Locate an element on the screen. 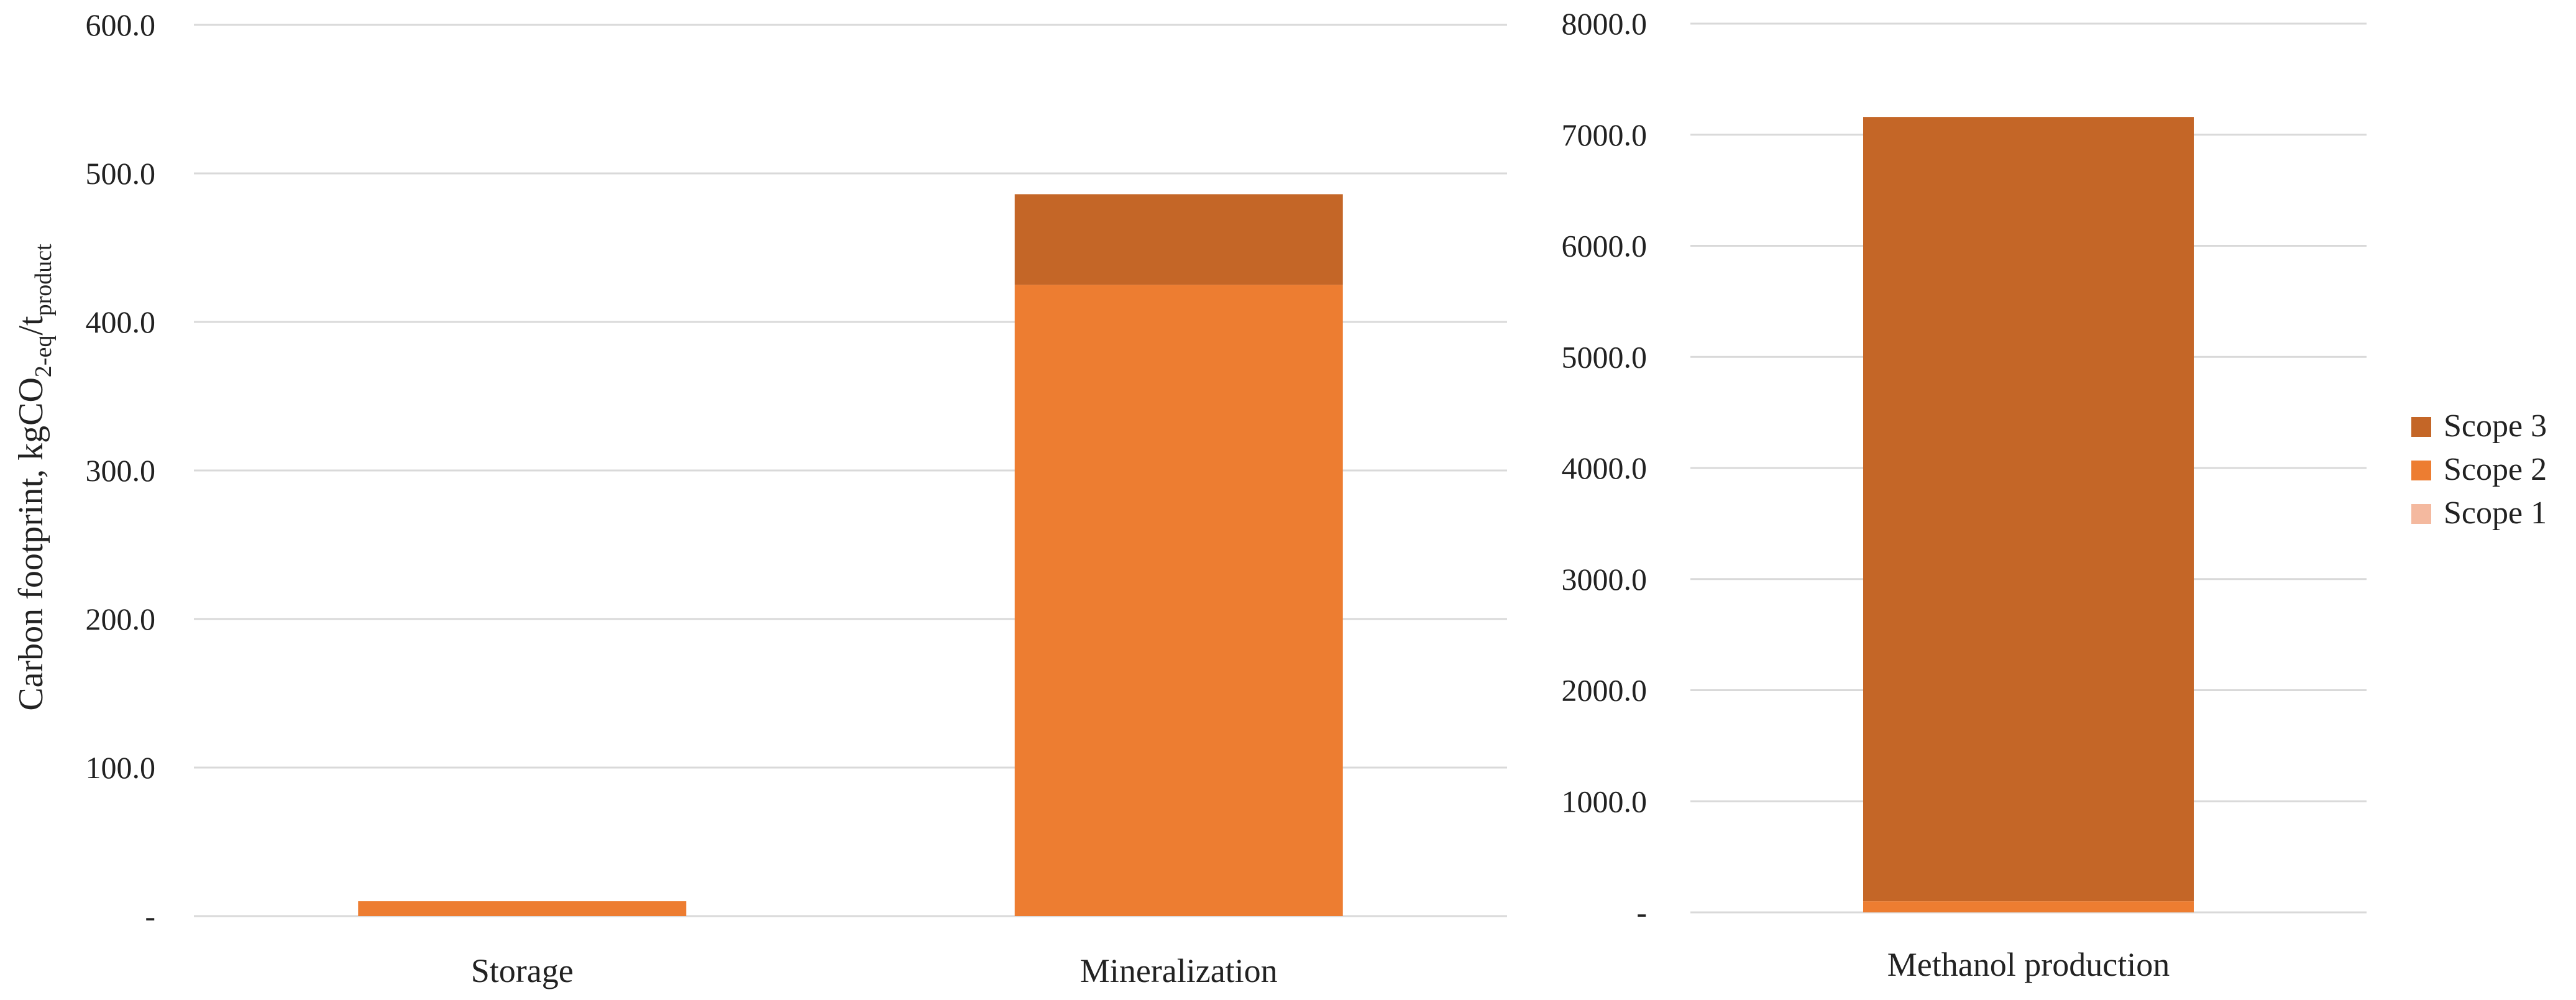 This screenshot has height=1000, width=2576. category-label: Methanol production is located at coordinates (2028, 964).